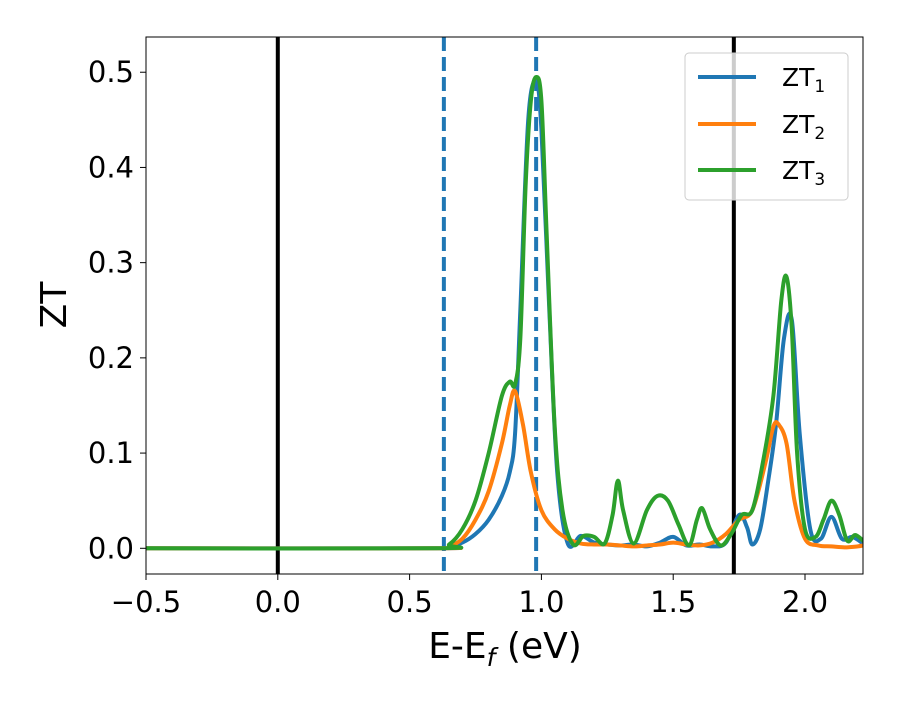 The image size is (900, 704). I want to click on x-axis-label-unit: (eV), so click(538, 646).